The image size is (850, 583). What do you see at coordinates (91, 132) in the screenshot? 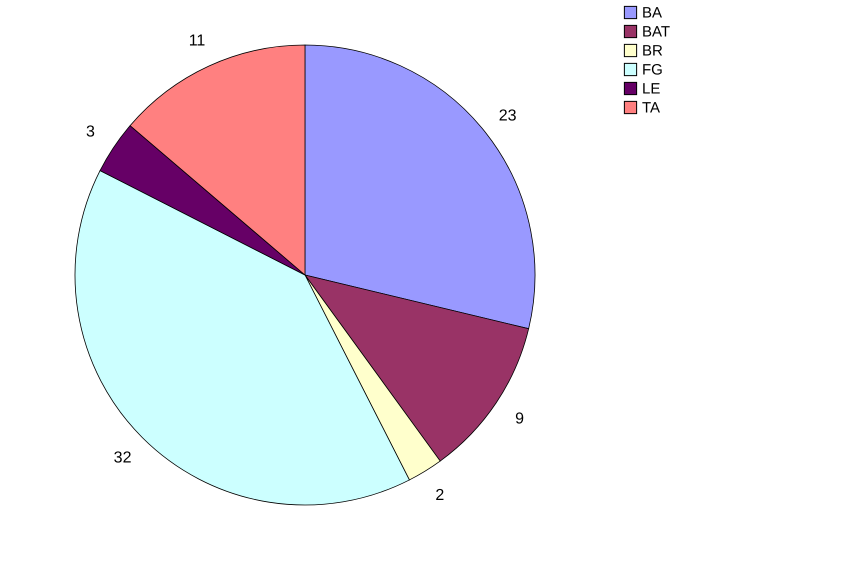
I see `data-label: 3` at bounding box center [91, 132].